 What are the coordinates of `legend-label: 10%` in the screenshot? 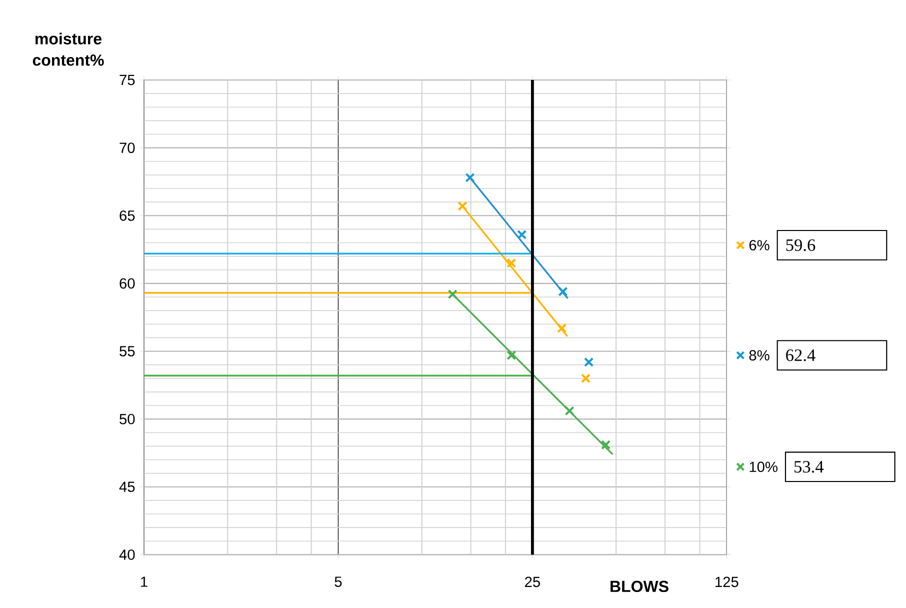 It's located at (764, 467).